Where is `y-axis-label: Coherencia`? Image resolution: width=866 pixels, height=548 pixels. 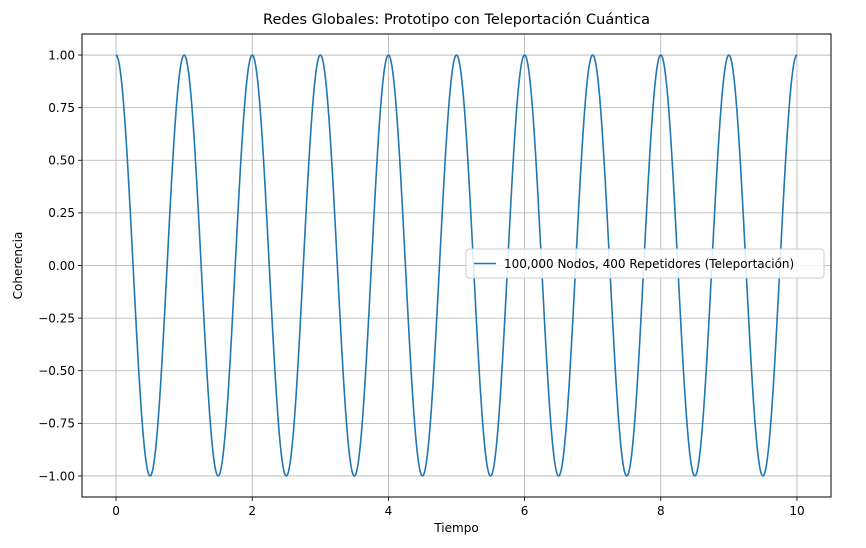
y-axis-label: Coherencia is located at coordinates (18, 266).